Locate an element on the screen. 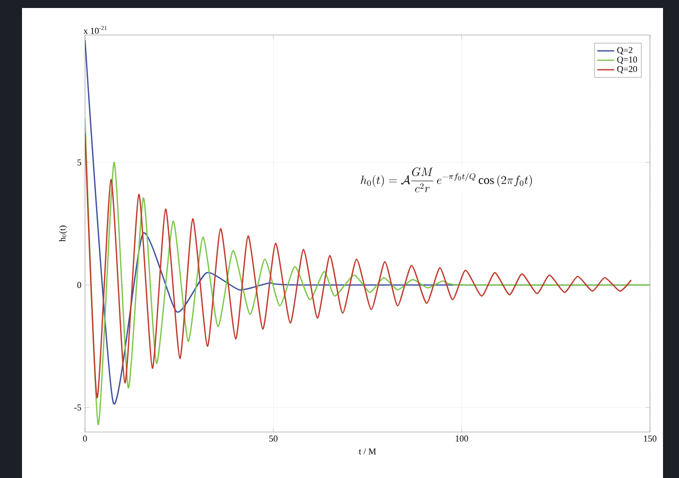  y-tick-label: -5 is located at coordinates (78, 407).